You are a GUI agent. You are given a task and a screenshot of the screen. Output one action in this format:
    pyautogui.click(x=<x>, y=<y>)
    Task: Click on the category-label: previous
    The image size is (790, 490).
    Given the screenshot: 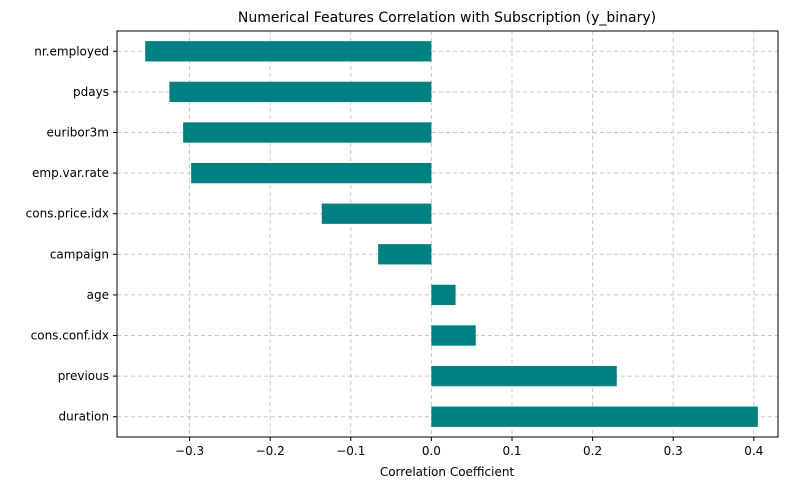 What is the action you would take?
    pyautogui.click(x=83, y=376)
    